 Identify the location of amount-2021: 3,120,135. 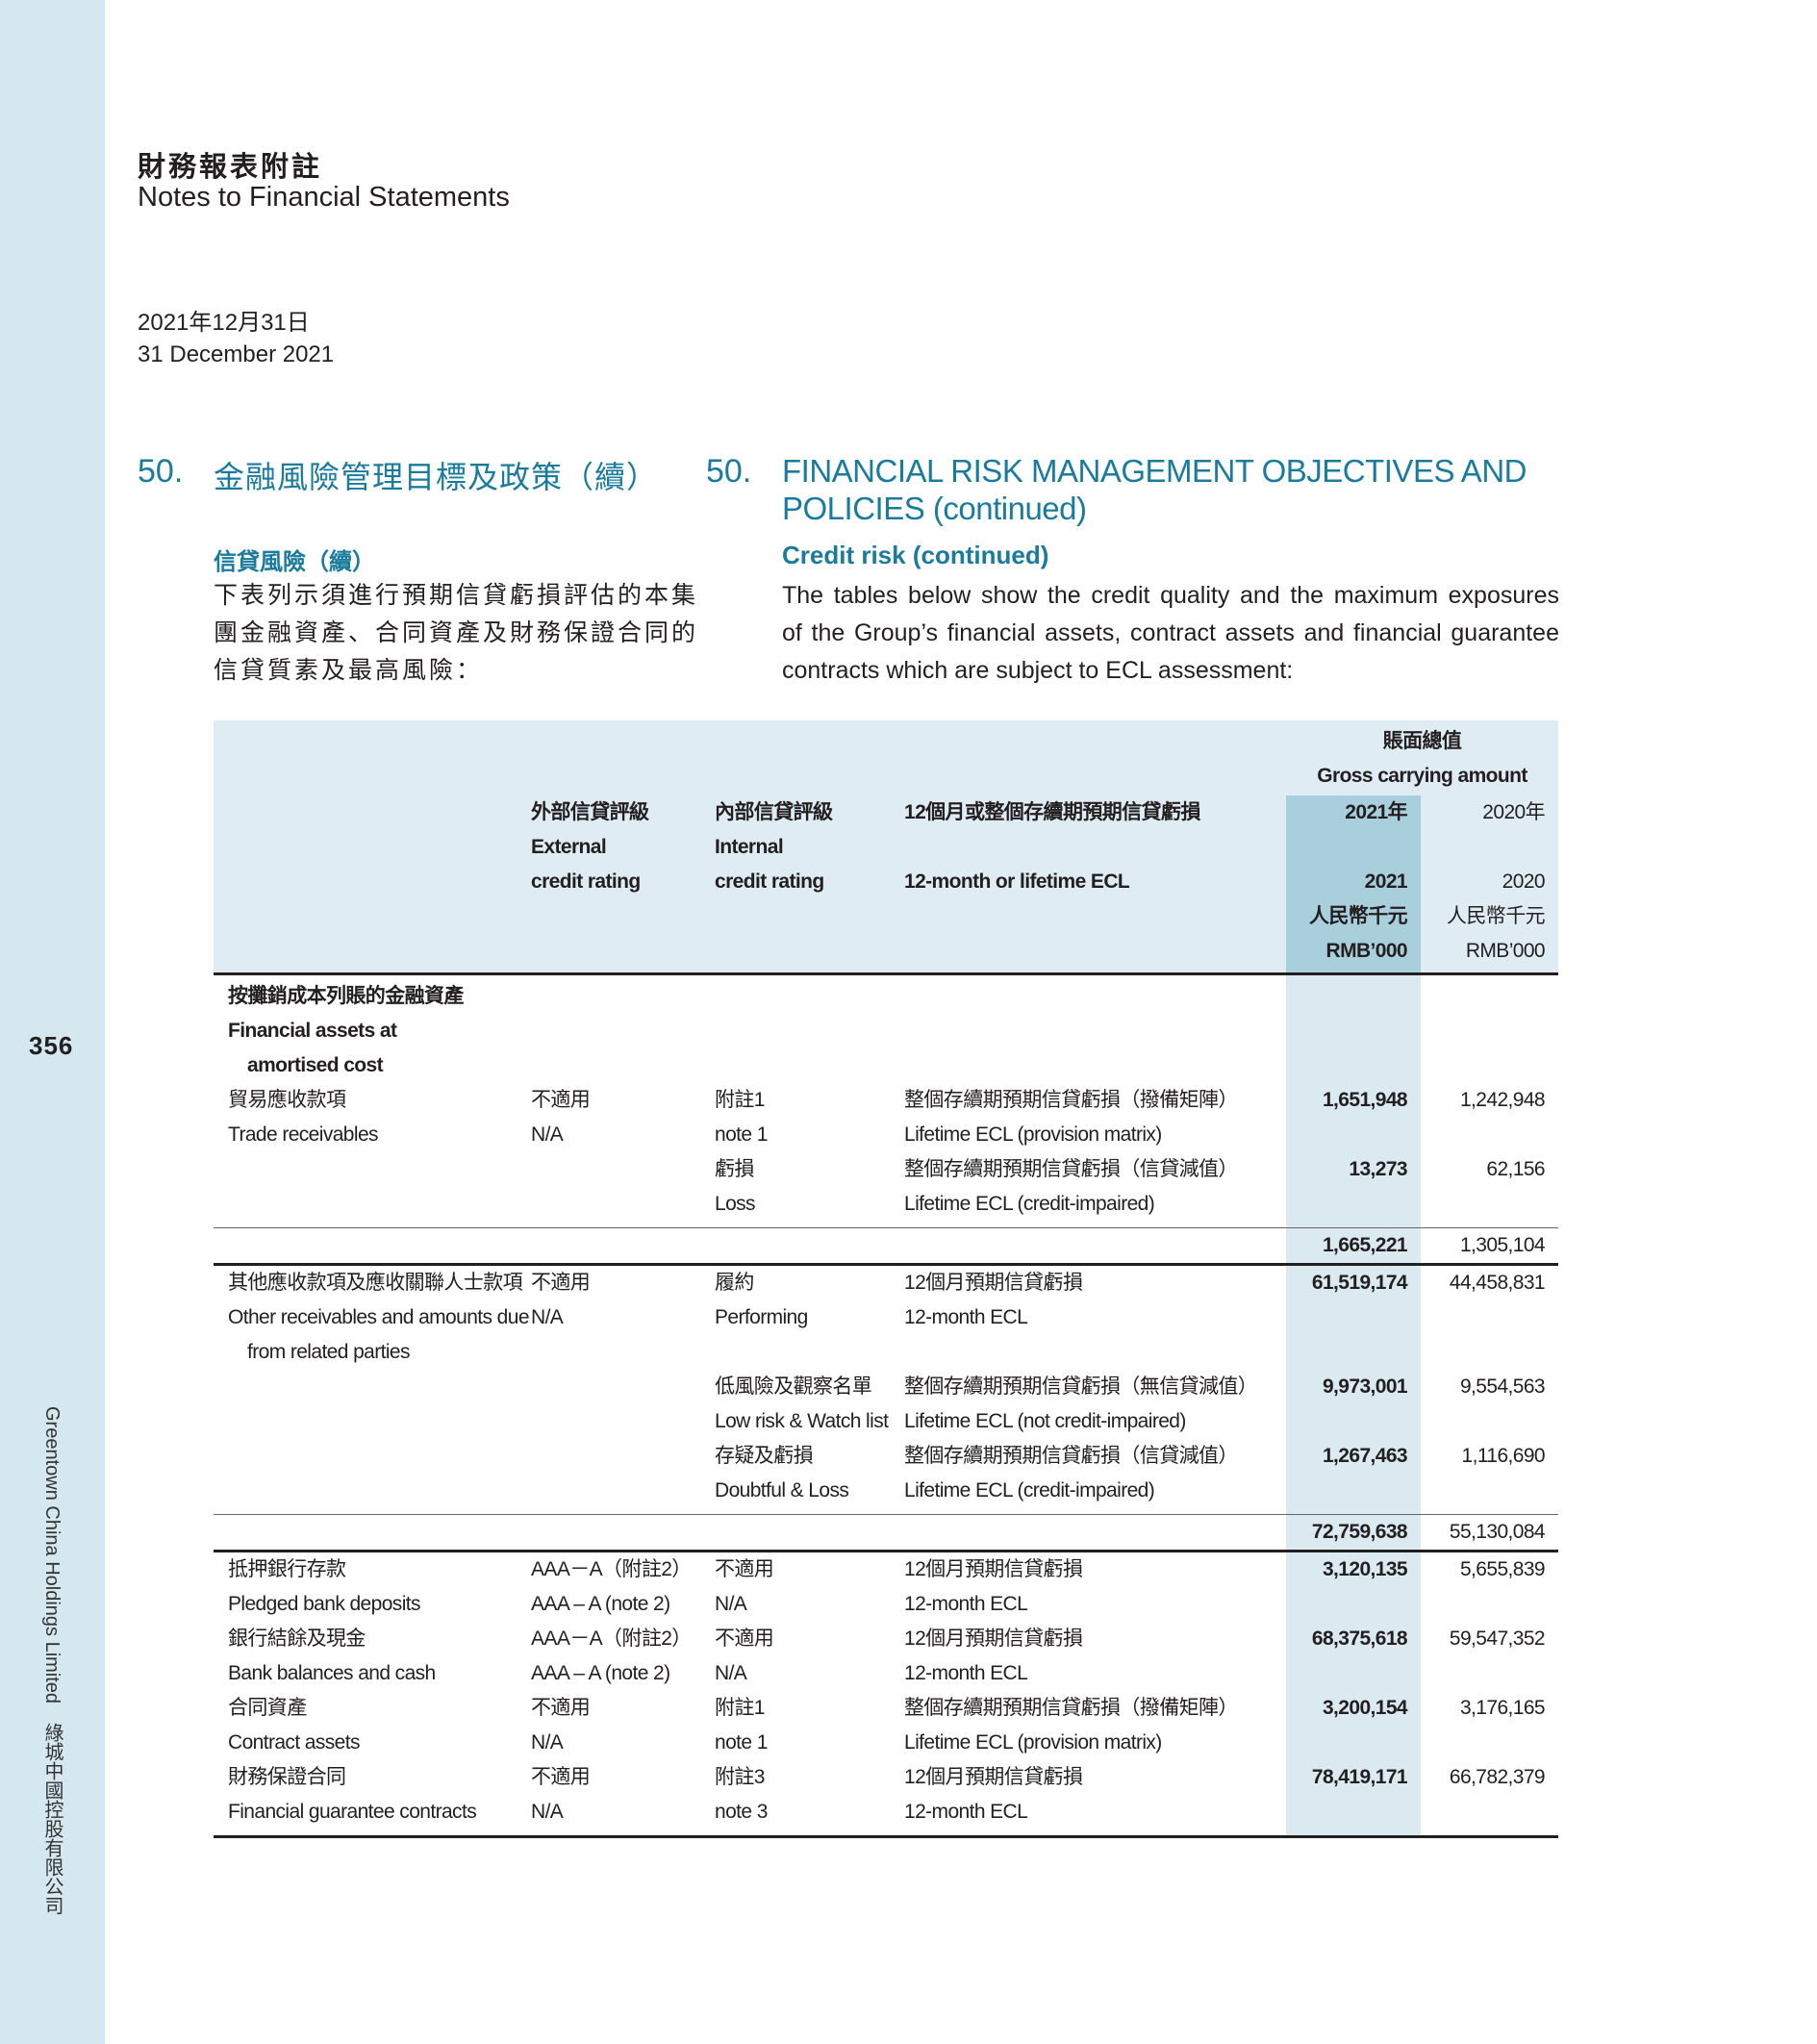
(1354, 1587).